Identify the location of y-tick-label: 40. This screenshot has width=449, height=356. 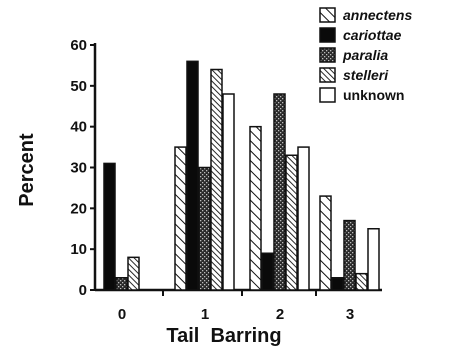
(78, 127).